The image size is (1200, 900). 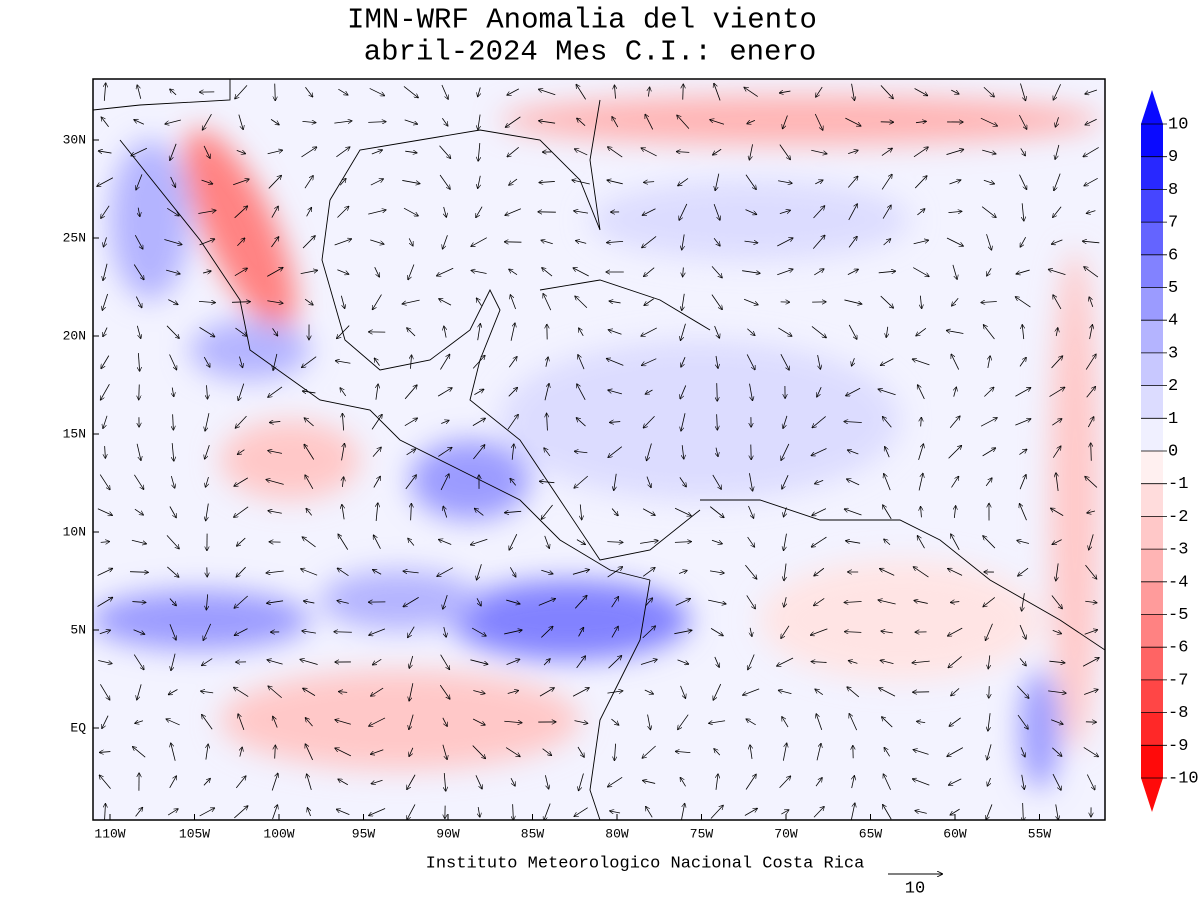 I want to click on colorbar-label: 6, so click(x=1173, y=255).